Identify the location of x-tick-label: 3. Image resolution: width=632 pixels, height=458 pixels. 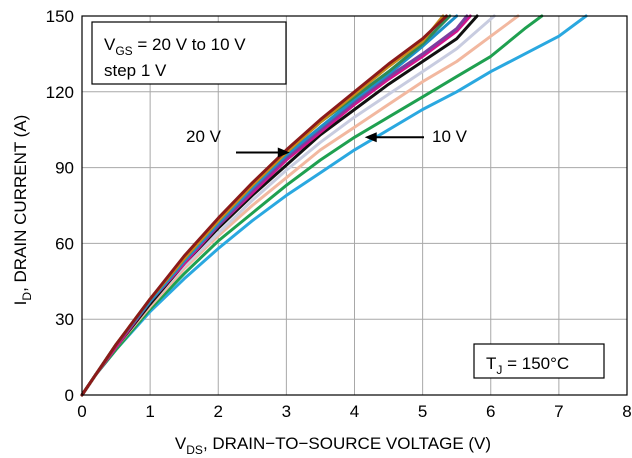
(286, 411).